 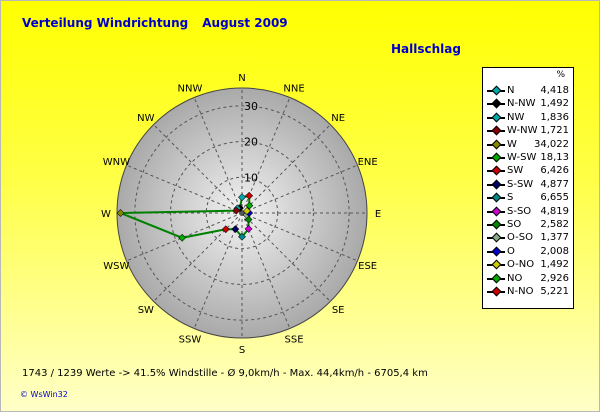 I want to click on compass-label-n: N, so click(x=241, y=78).